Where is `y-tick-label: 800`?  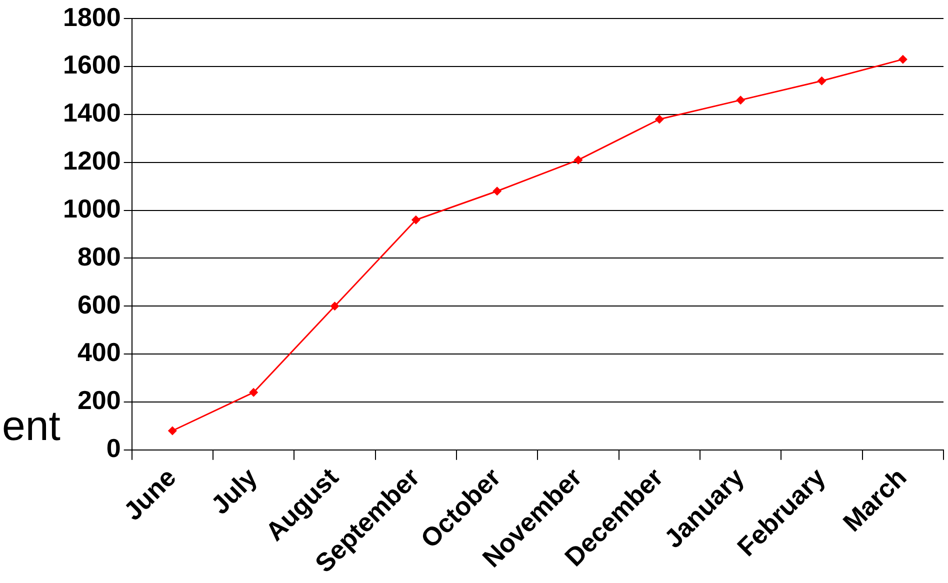 y-tick-label: 800 is located at coordinates (99, 256).